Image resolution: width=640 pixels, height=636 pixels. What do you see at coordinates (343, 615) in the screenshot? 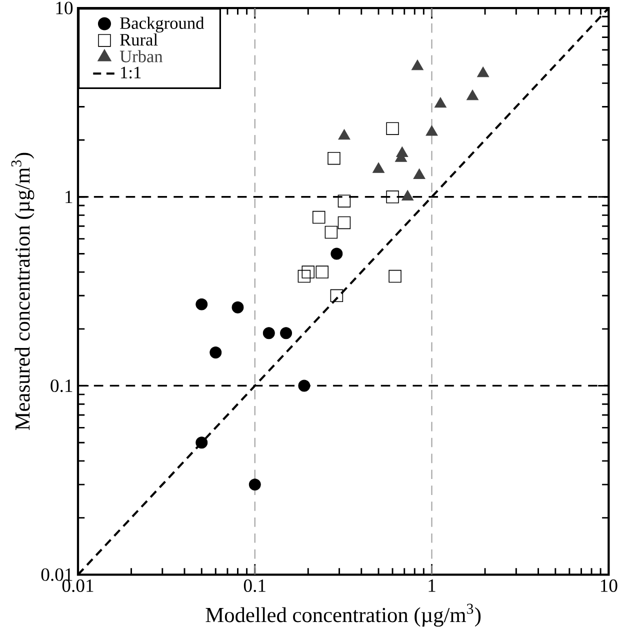
I see `x-axis-title: Modelled concentration (µg/m$^{3}$)` at bounding box center [343, 615].